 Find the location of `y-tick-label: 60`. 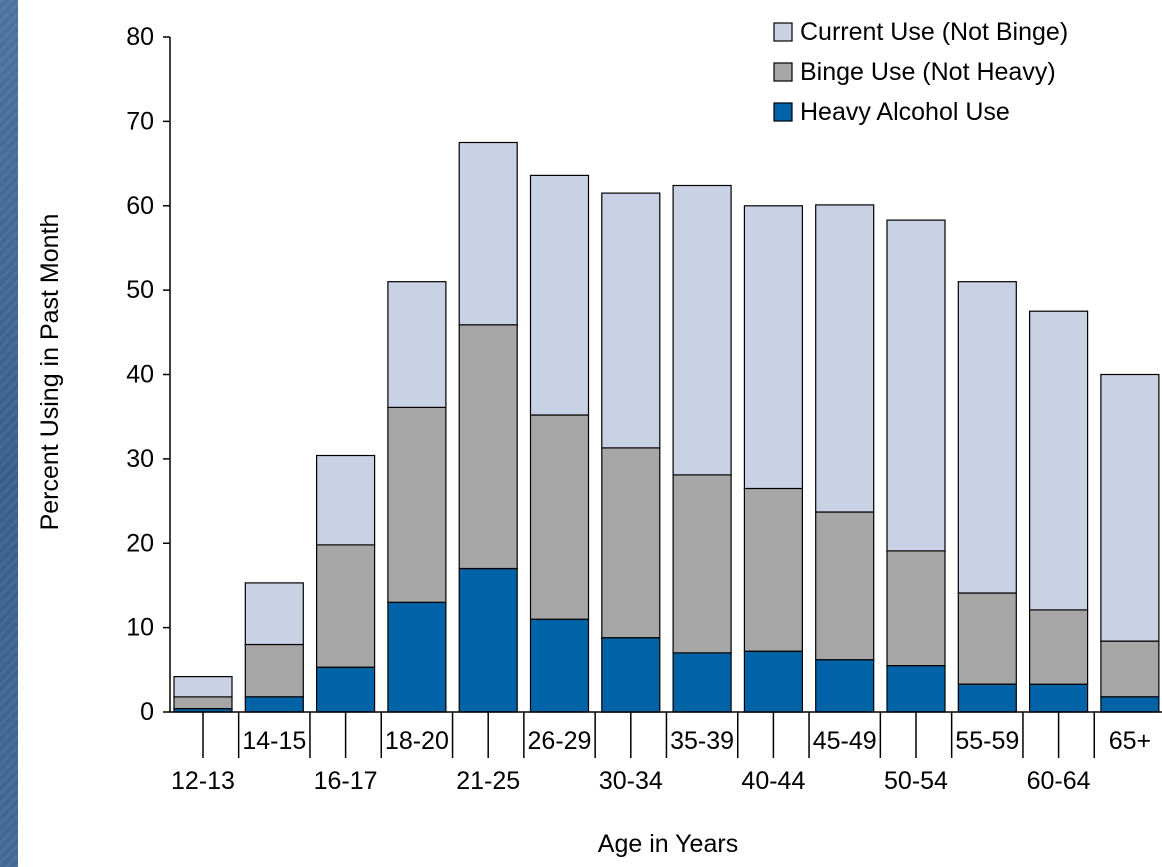

y-tick-label: 60 is located at coordinates (140, 206).